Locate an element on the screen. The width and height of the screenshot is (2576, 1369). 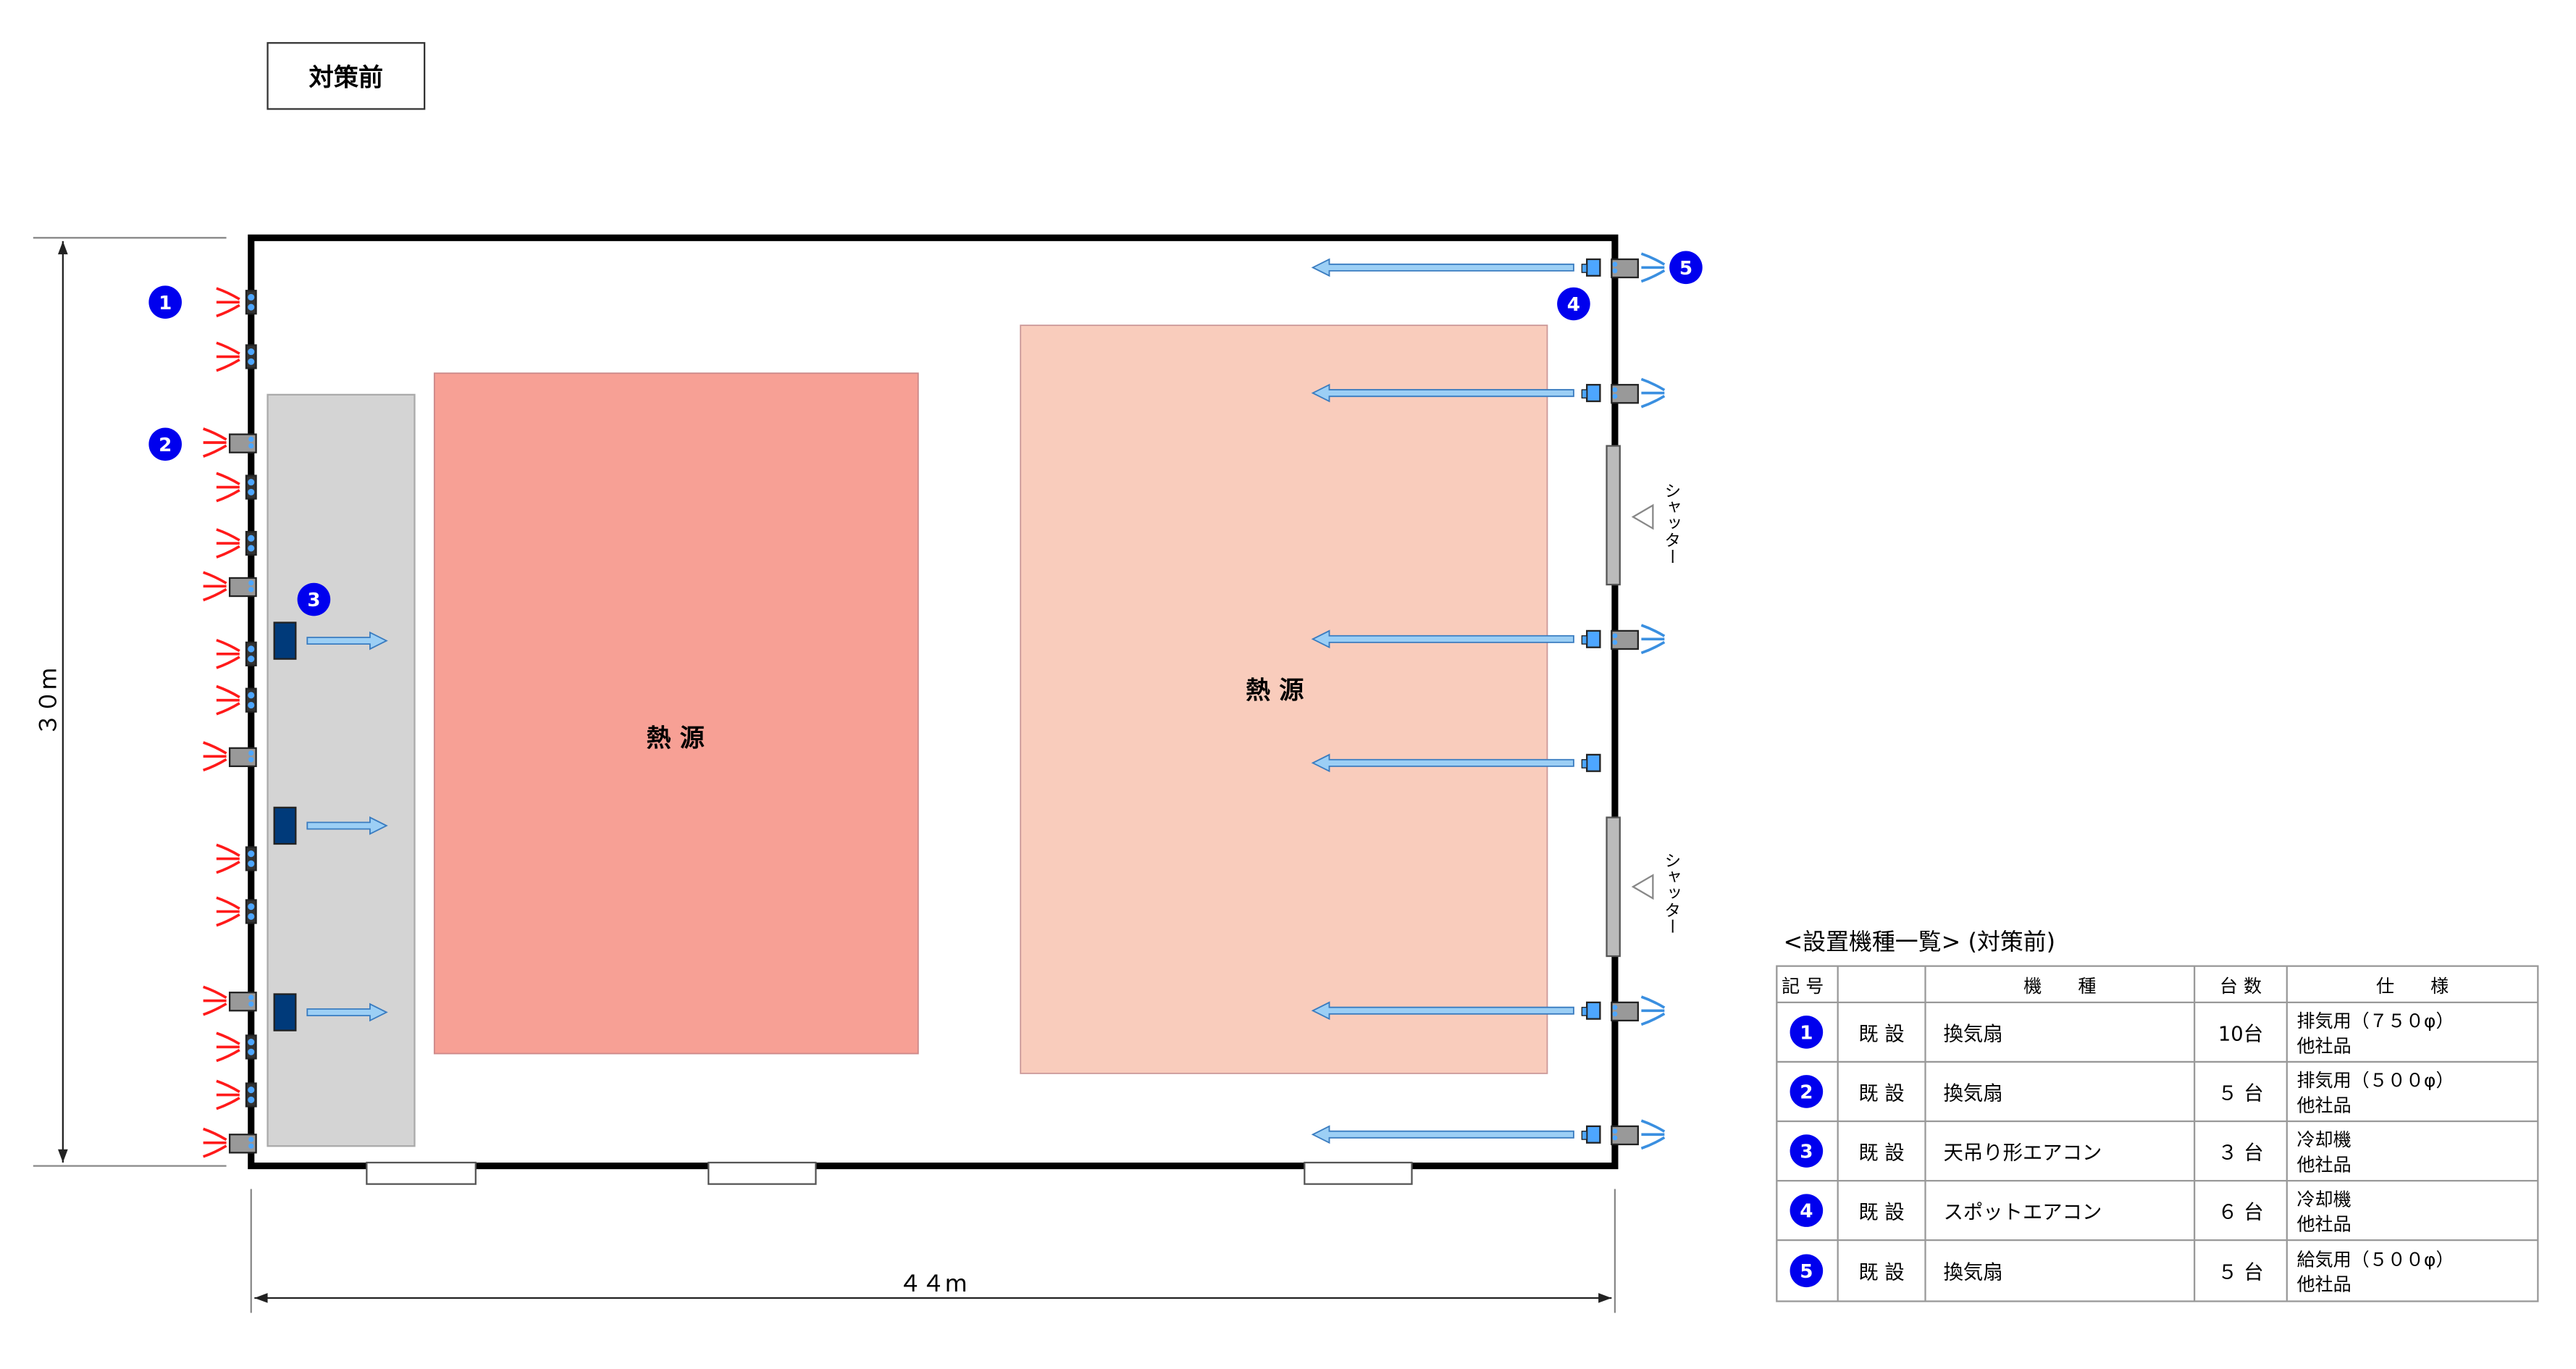
number-badge-4: 4 is located at coordinates (1807, 1210).